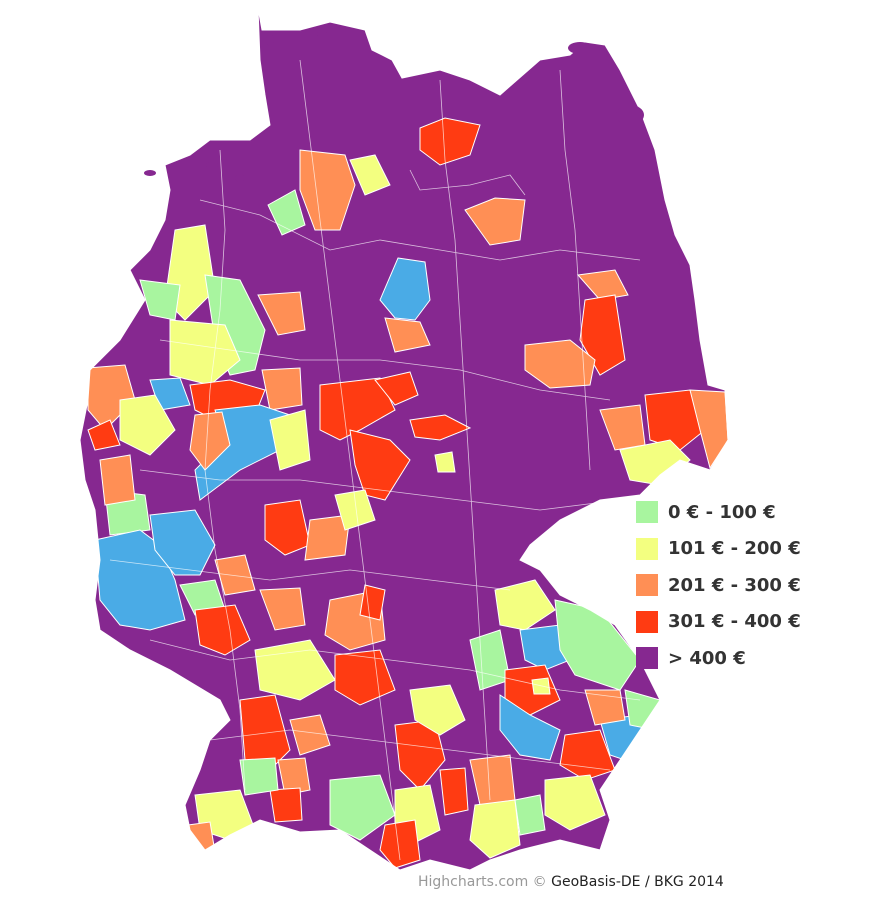 The height and width of the screenshot is (920, 872). What do you see at coordinates (450, 141) in the screenshot?
I see `region-rostock-red` at bounding box center [450, 141].